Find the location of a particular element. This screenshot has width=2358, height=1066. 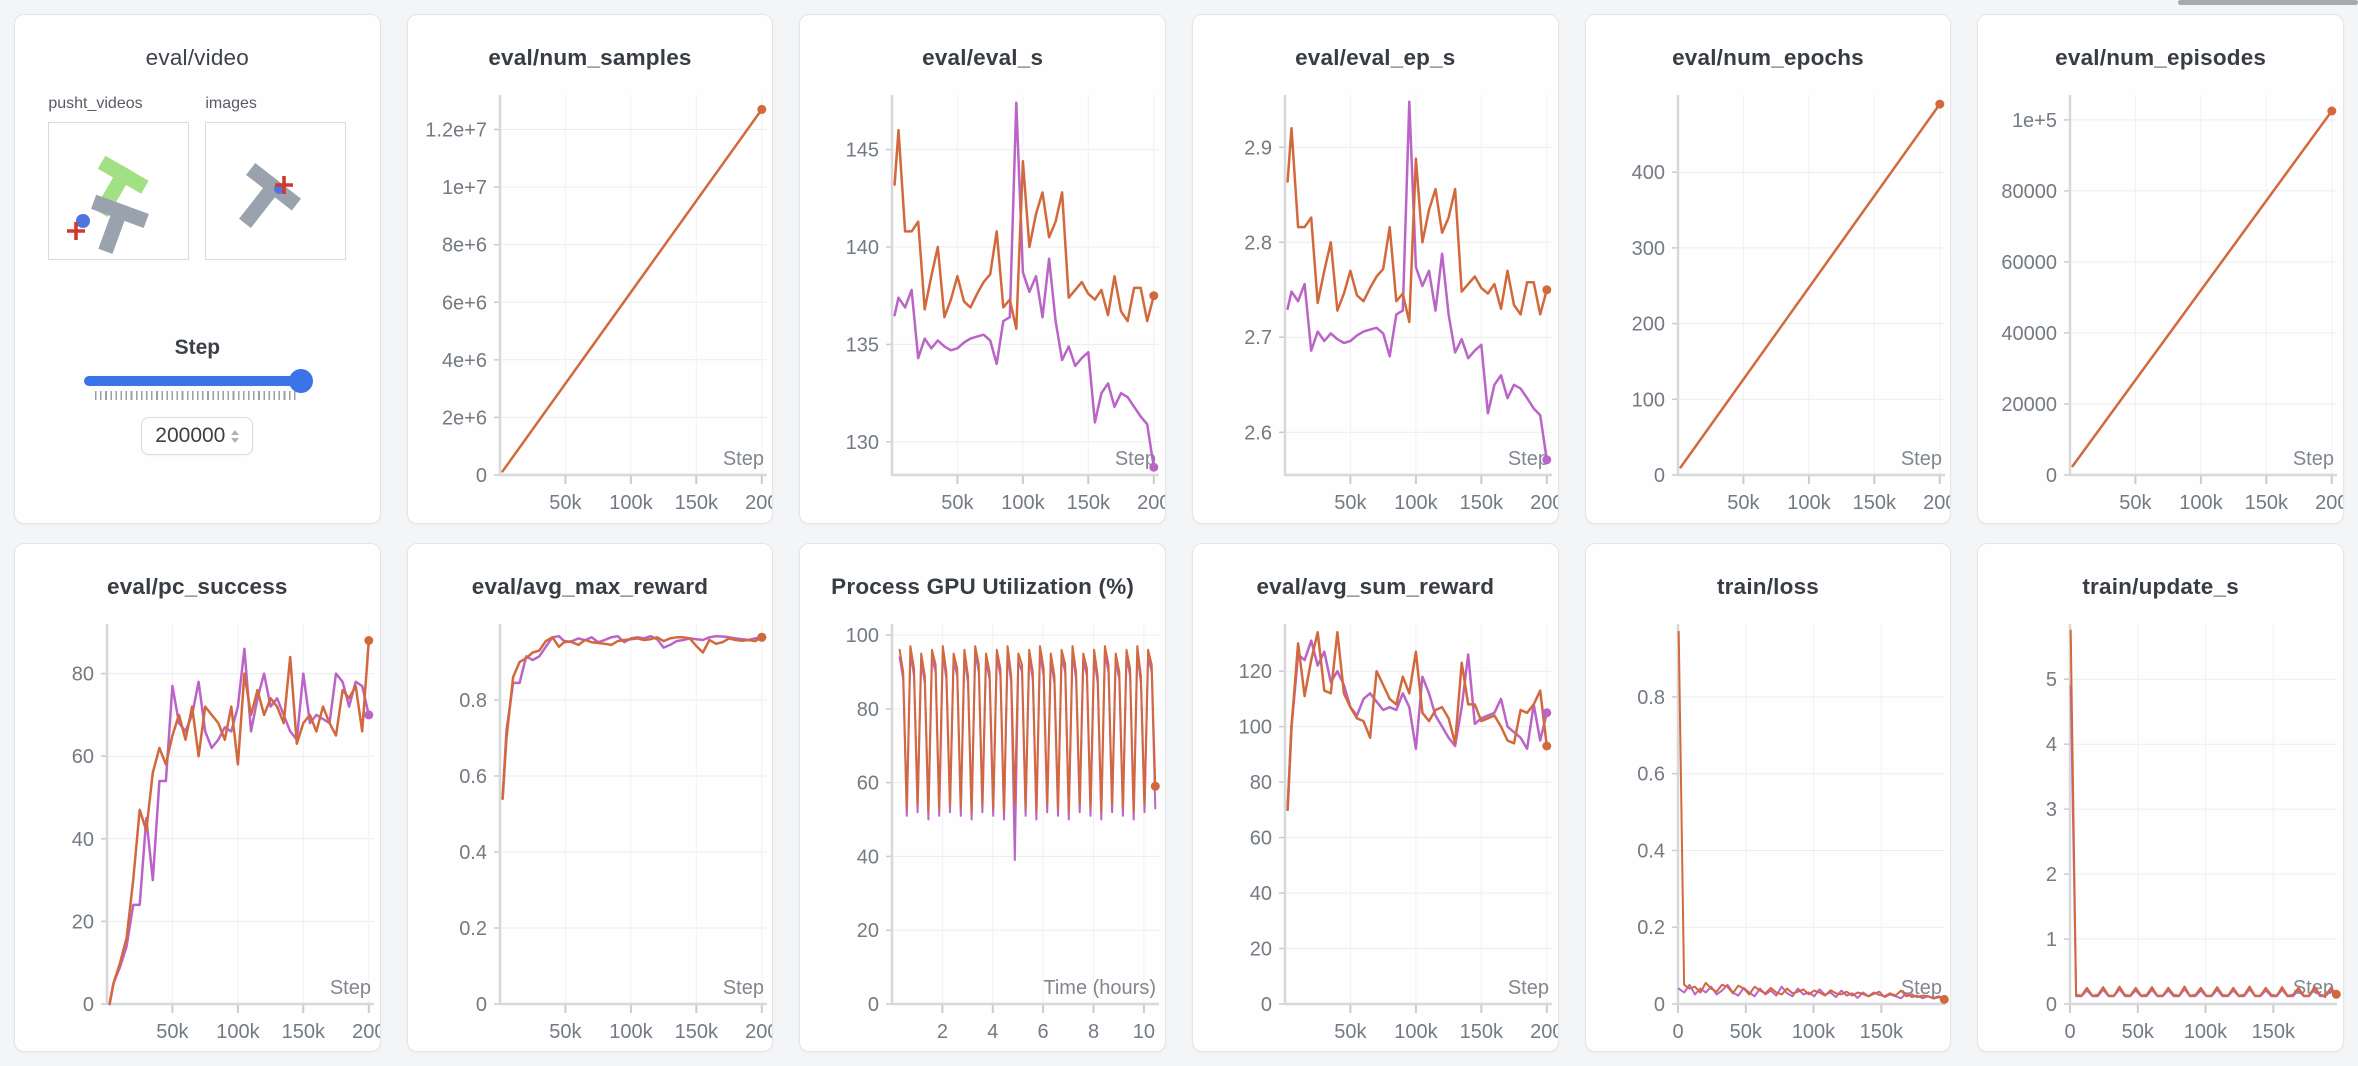

chart-title: eval/avg_max_reward is located at coordinates (590, 586).